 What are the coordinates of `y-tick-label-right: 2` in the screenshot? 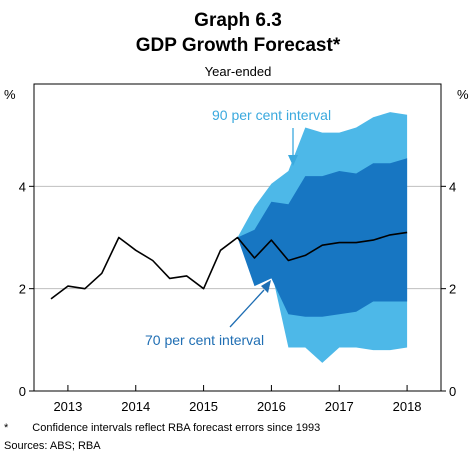 It's located at (452, 289).